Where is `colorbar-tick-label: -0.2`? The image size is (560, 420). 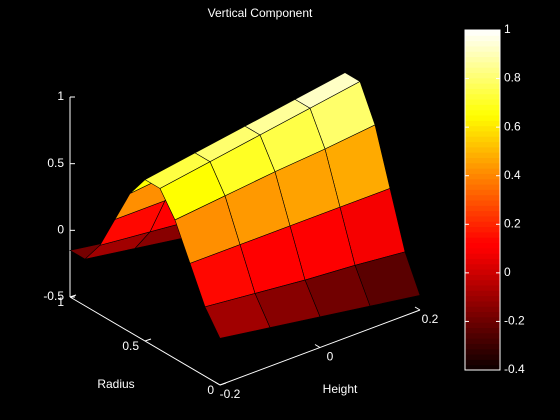
colorbar-tick-label: -0.2 is located at coordinates (514, 321).